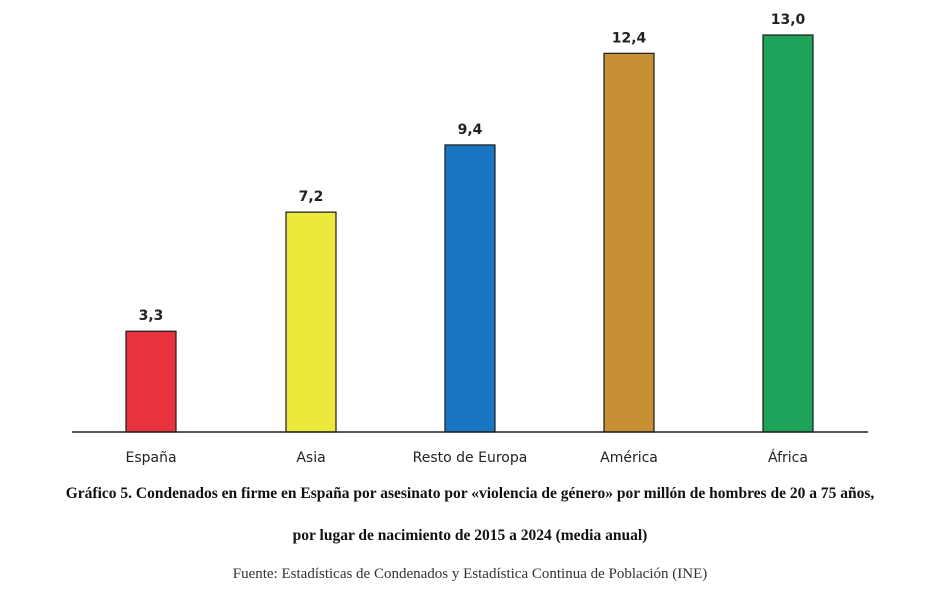 The width and height of the screenshot is (940, 592). Describe the element at coordinates (150, 458) in the screenshot. I see `category-label-0: España` at that location.